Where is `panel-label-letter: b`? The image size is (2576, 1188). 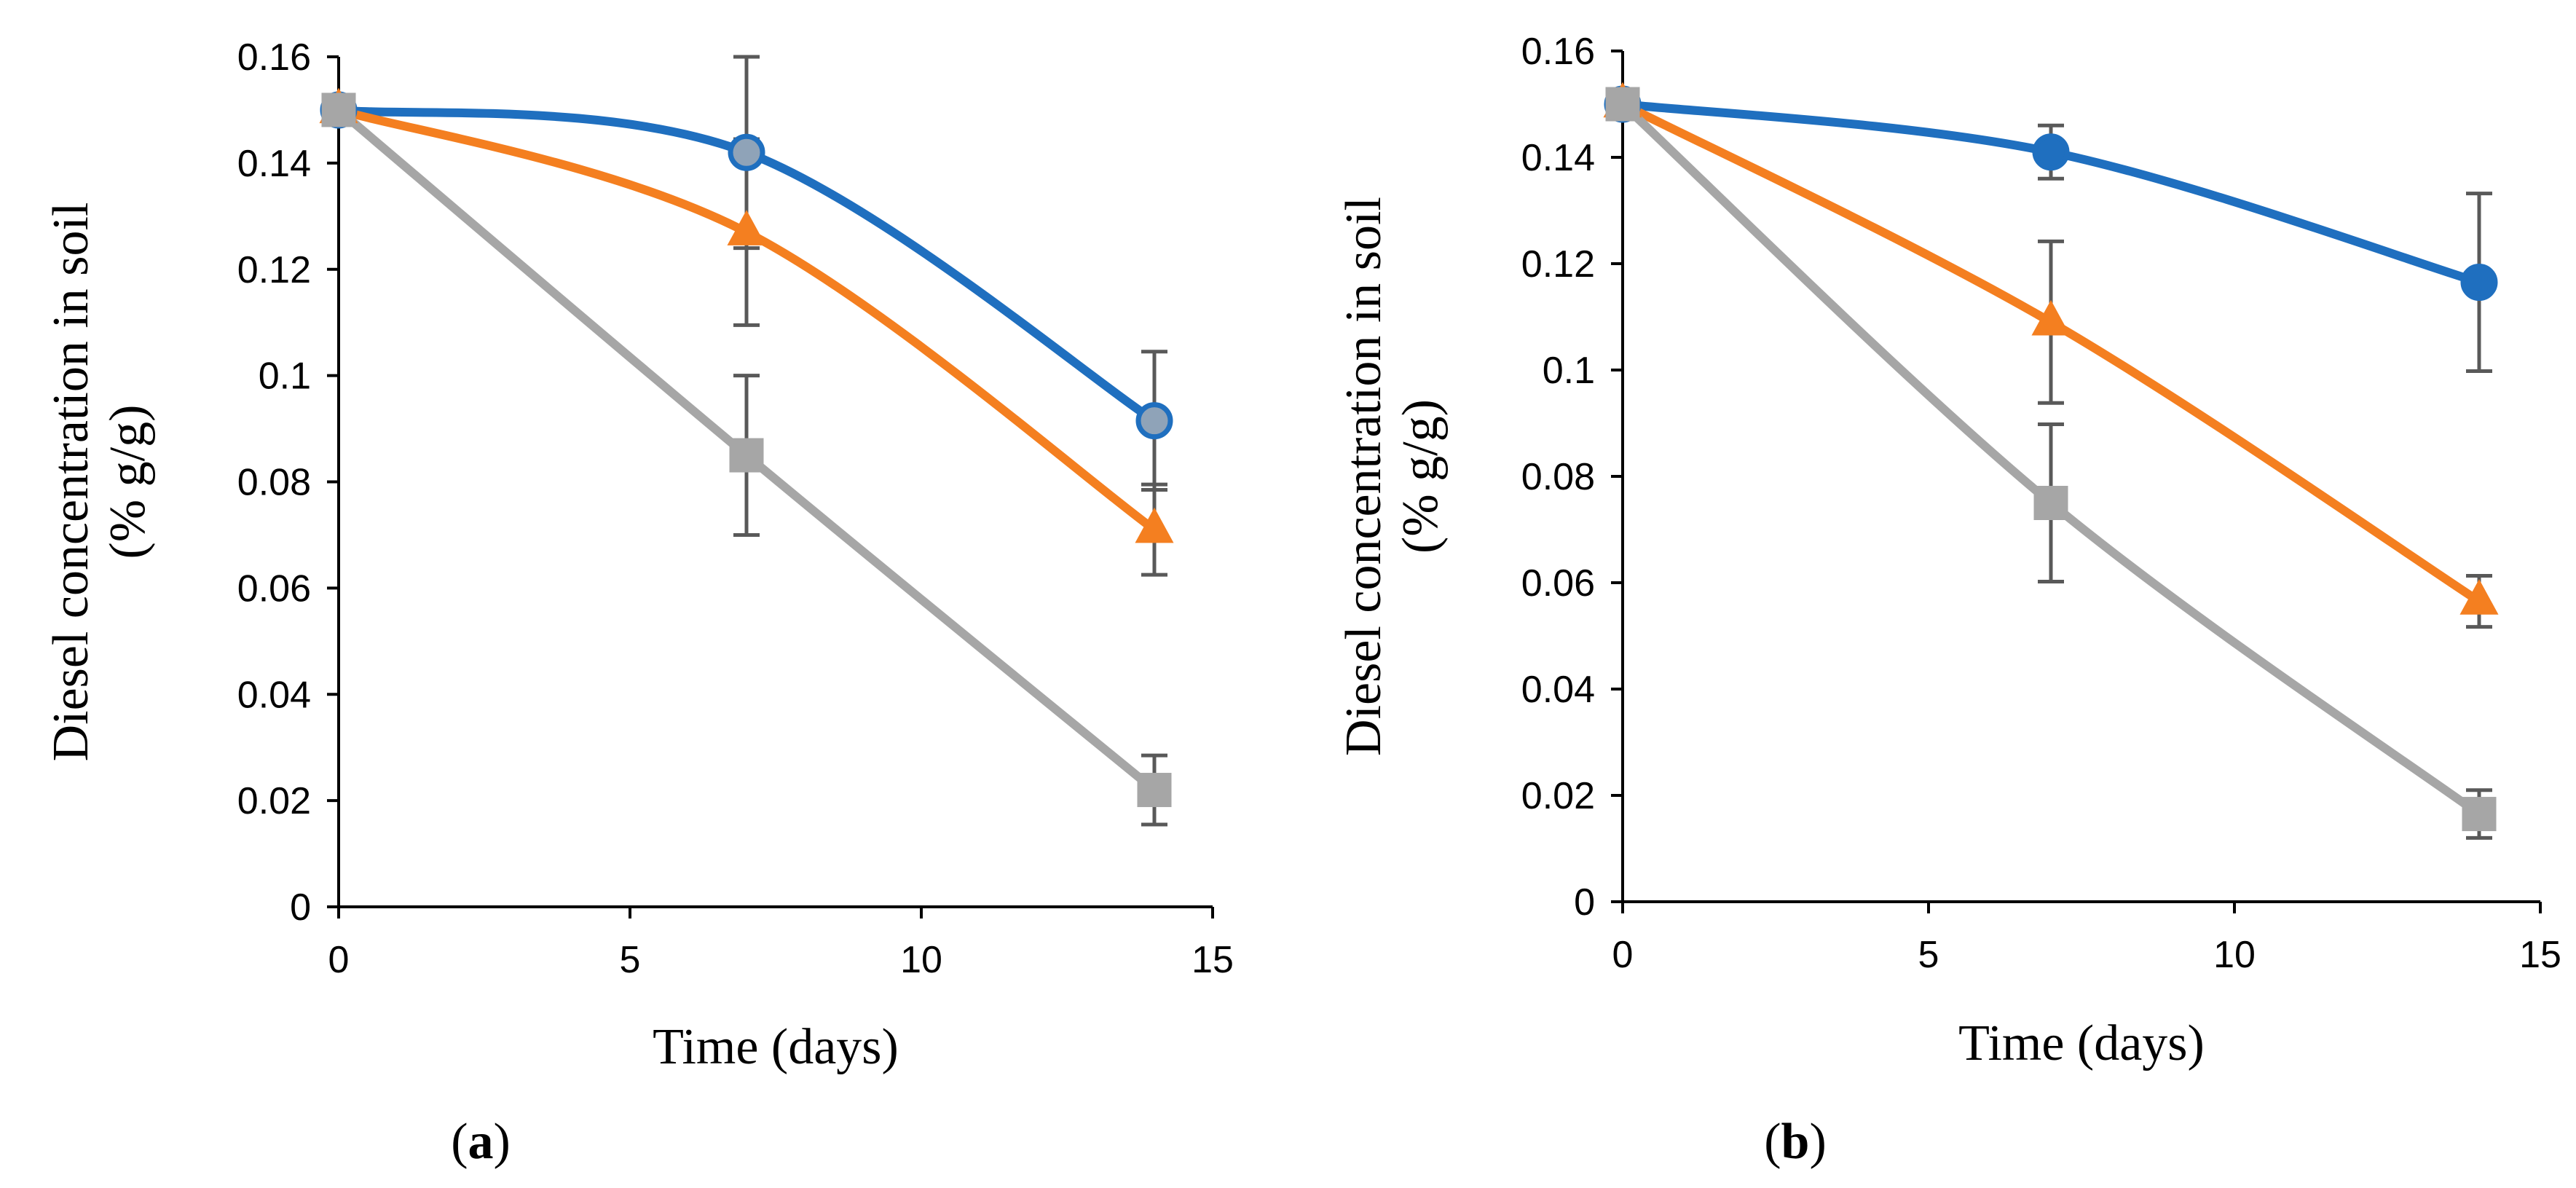
panel-label-letter: b is located at coordinates (1795, 1142).